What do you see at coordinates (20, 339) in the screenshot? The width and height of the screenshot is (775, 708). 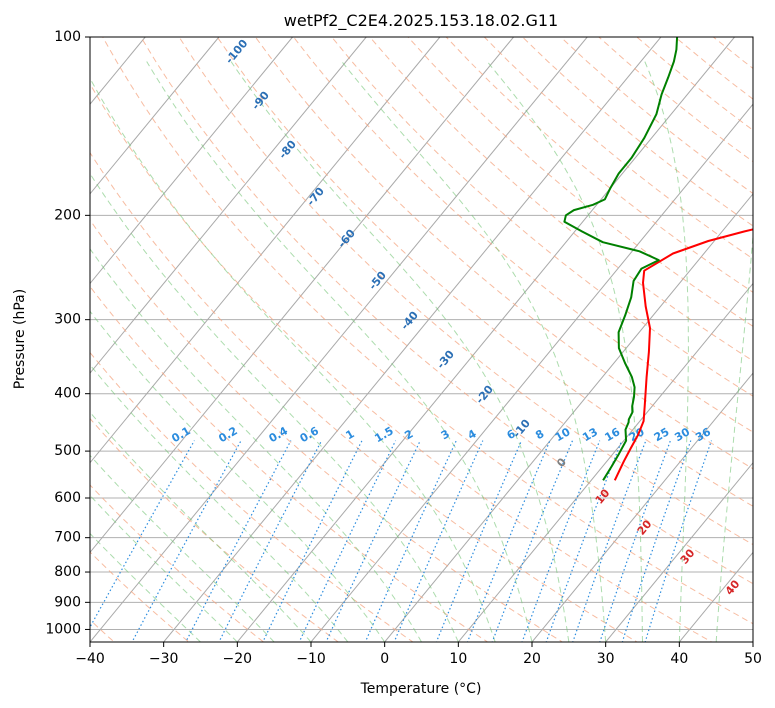 I see `y-axis-label: Pressure (hPa)` at bounding box center [20, 339].